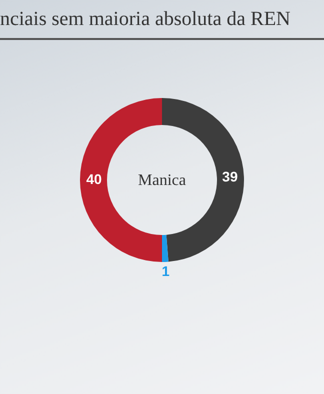 The width and height of the screenshot is (324, 394). I want to click on donut-slice, so click(165, 248).